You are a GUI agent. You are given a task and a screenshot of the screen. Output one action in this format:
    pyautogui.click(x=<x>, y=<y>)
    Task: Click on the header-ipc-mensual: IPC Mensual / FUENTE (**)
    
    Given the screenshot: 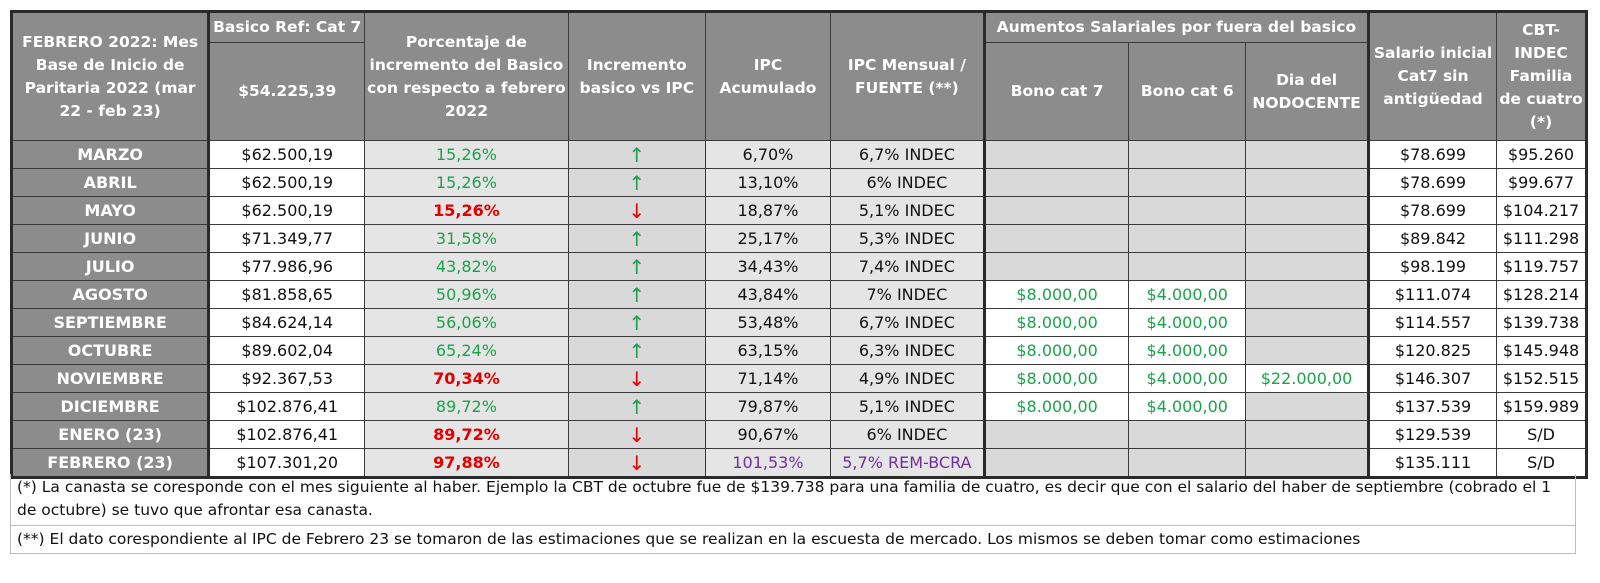 What is the action you would take?
    pyautogui.click(x=907, y=75)
    